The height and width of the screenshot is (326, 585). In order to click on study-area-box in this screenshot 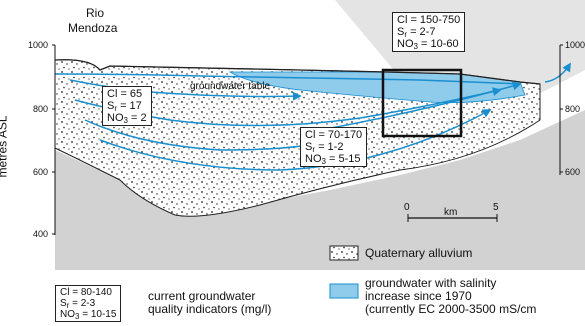, I will do `click(422, 103)`.